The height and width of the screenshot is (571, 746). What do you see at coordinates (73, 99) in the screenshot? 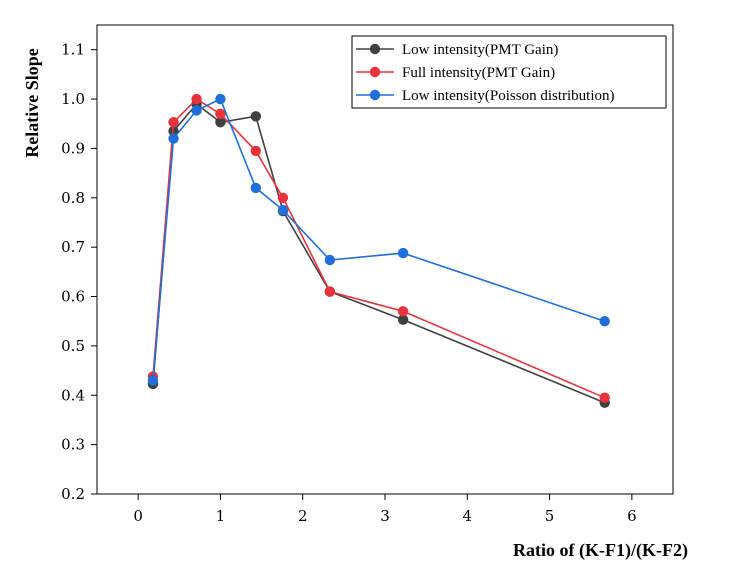
I see `y-tick-label: 1.0` at bounding box center [73, 99].